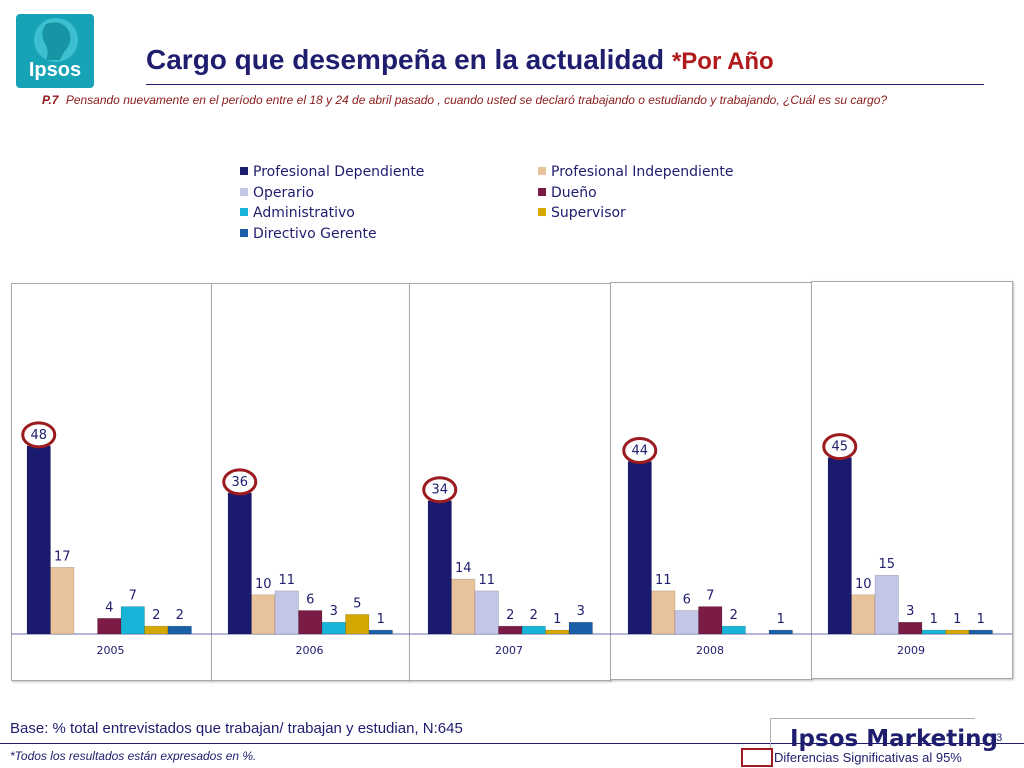 The width and height of the screenshot is (1024, 768). What do you see at coordinates (934, 619) in the screenshot?
I see `data-label-2009-administrativo: 1` at bounding box center [934, 619].